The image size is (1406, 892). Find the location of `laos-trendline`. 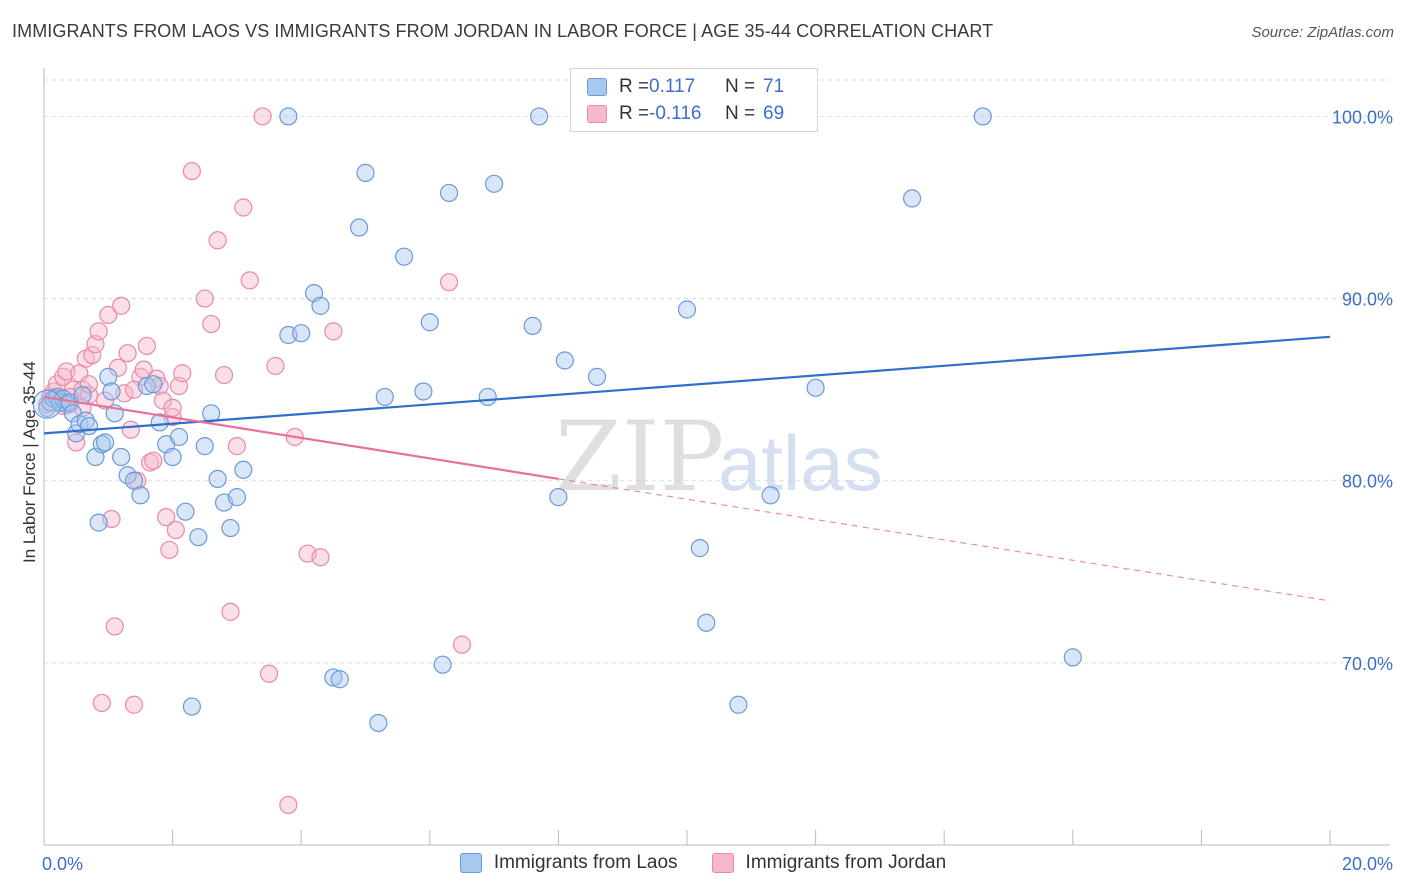

laos-trendline is located at coordinates (687, 385).